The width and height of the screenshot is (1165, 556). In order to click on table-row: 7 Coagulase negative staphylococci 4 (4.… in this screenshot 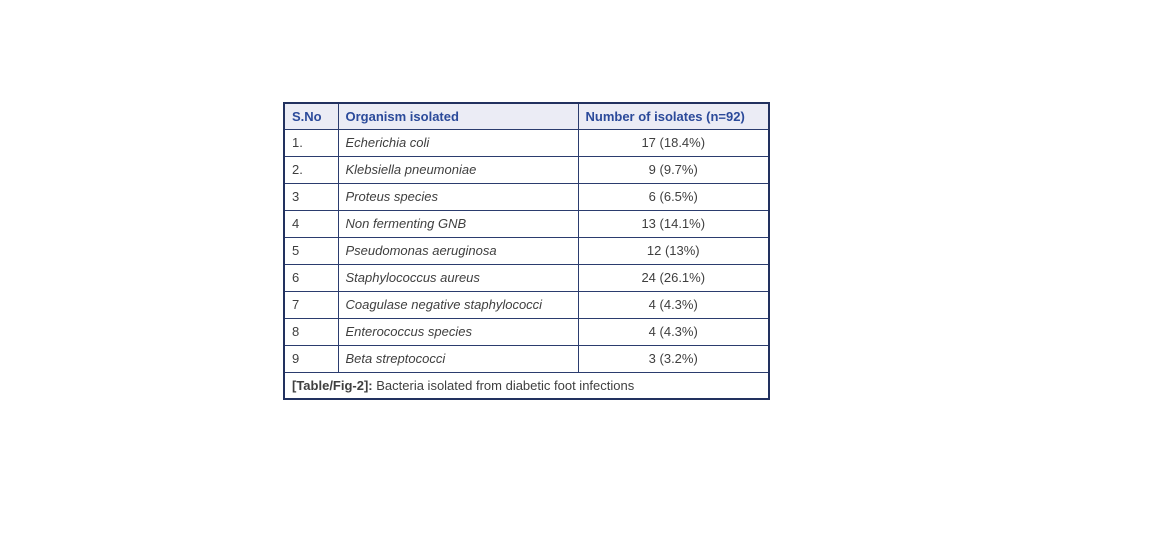, I will do `click(526, 304)`.